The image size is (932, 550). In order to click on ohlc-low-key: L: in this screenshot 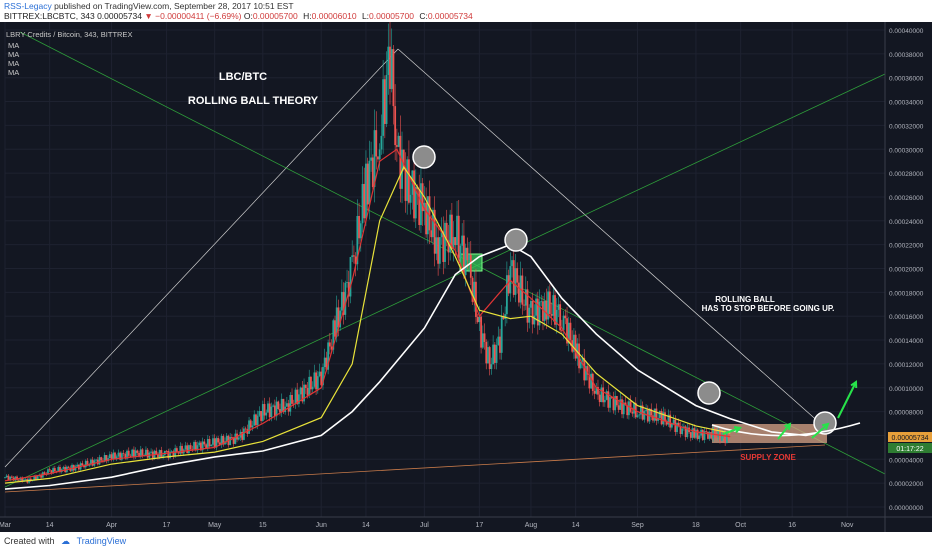, I will do `click(365, 16)`.